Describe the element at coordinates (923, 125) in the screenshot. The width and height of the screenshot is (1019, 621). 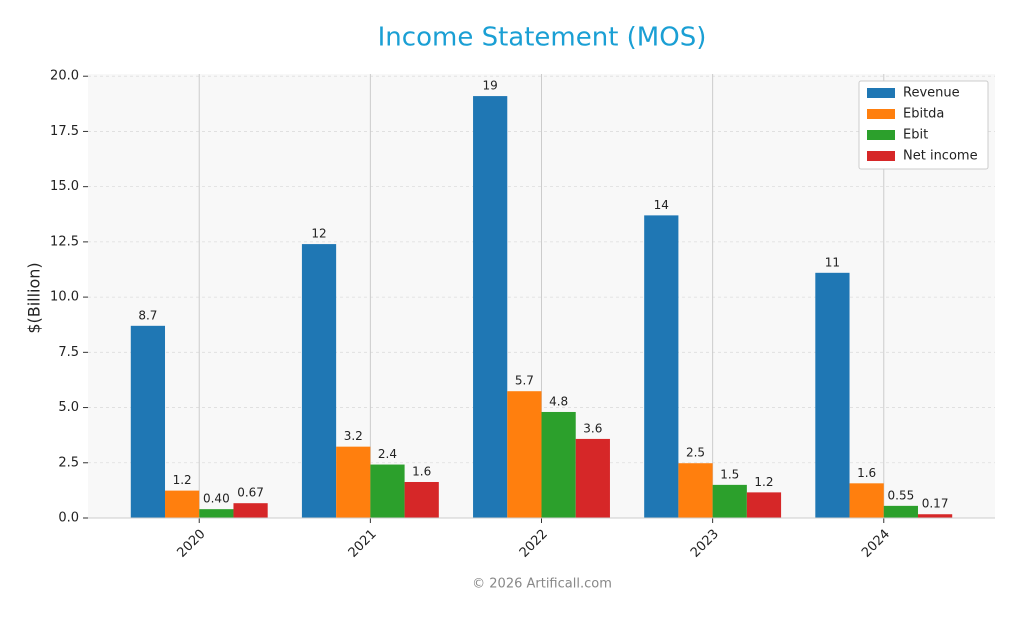
I see `legend-box` at that location.